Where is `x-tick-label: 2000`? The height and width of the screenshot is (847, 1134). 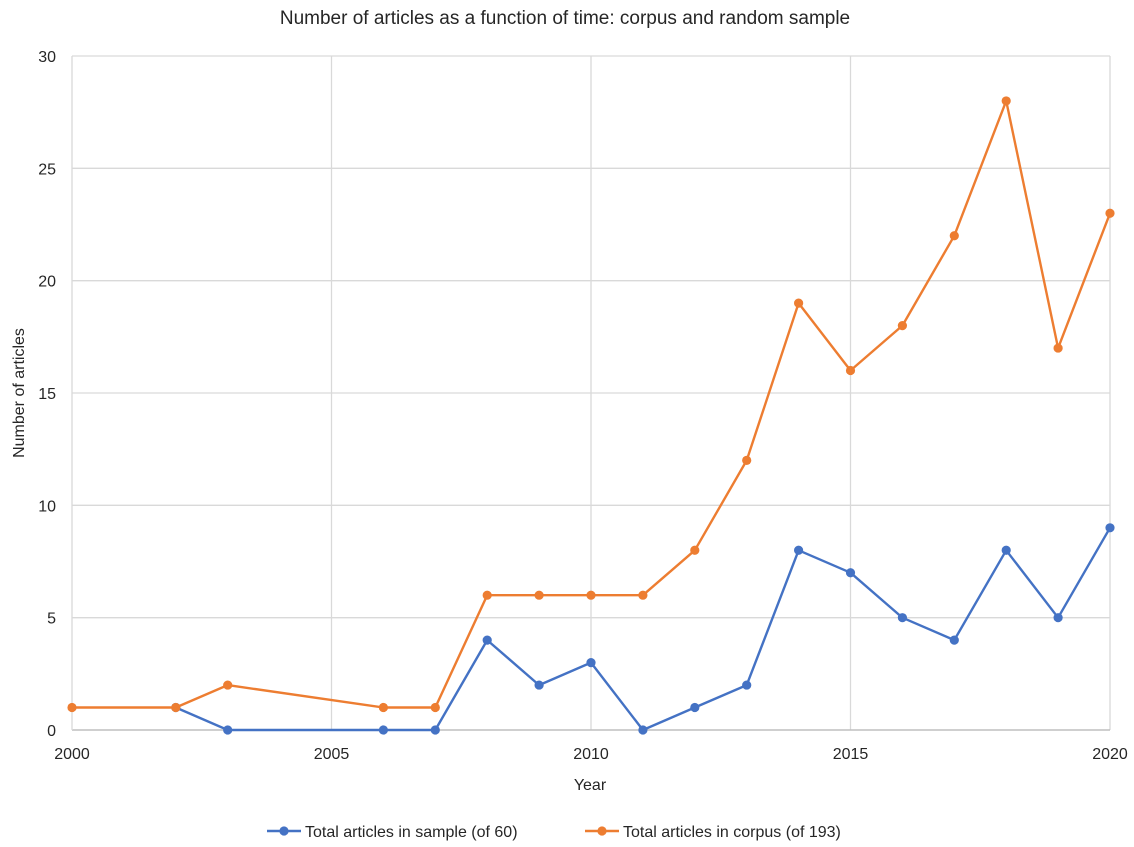
x-tick-label: 2000 is located at coordinates (72, 754).